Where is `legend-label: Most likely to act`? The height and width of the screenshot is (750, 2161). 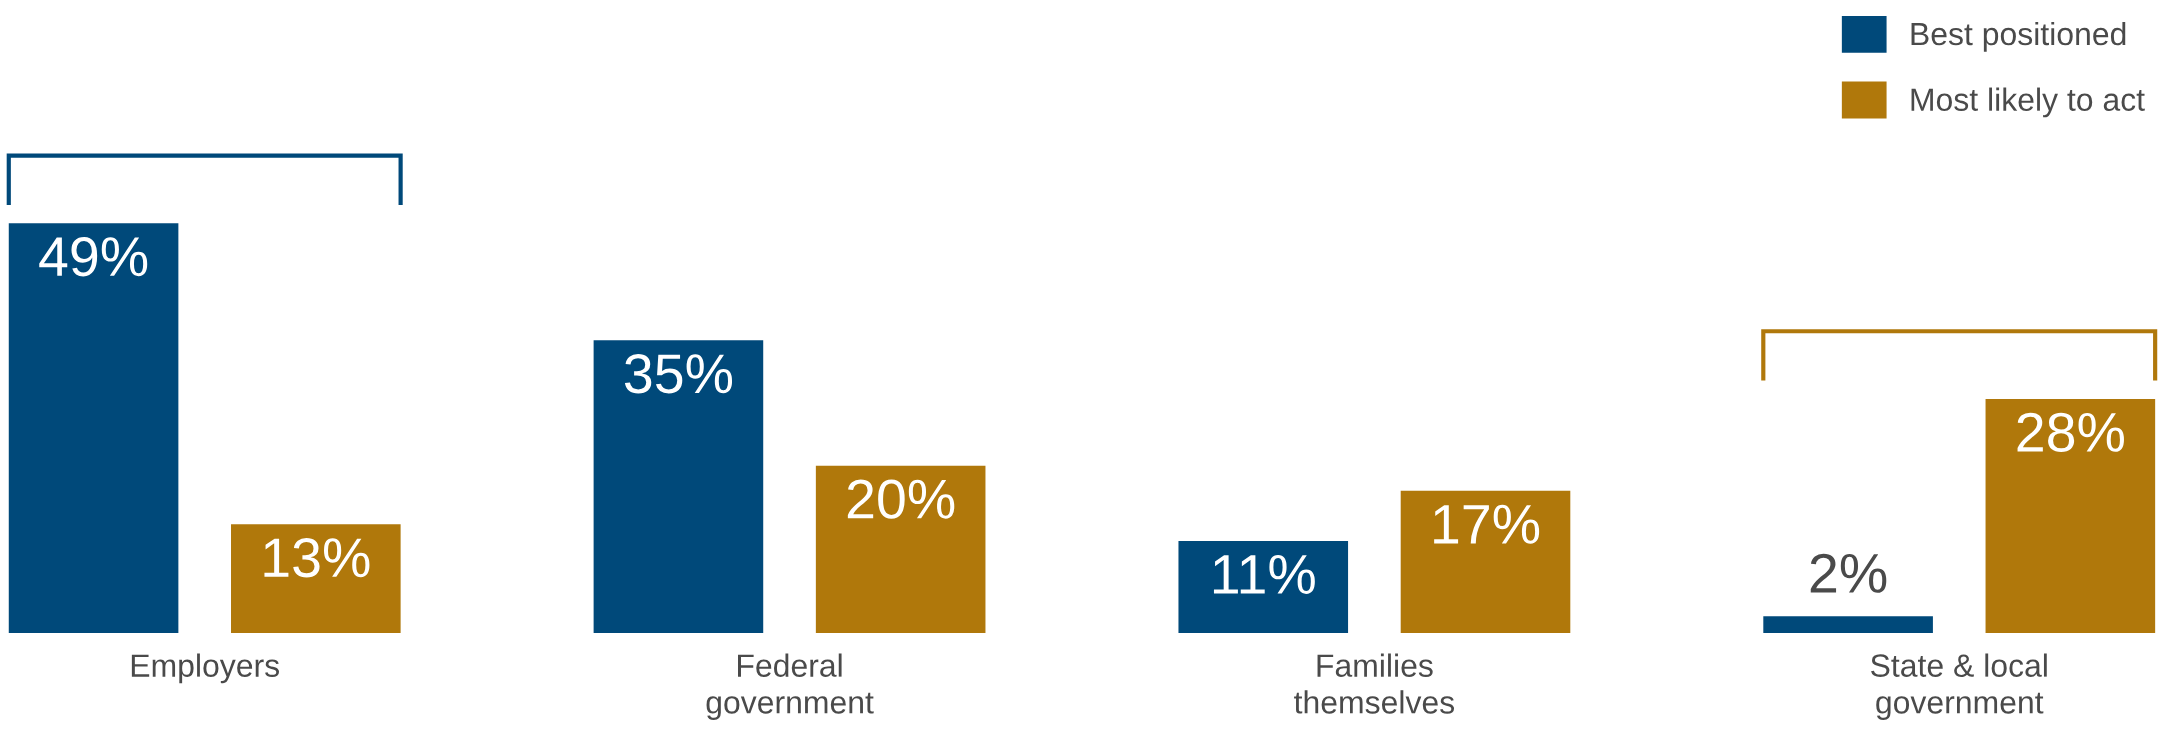
legend-label: Most likely to act is located at coordinates (2028, 102).